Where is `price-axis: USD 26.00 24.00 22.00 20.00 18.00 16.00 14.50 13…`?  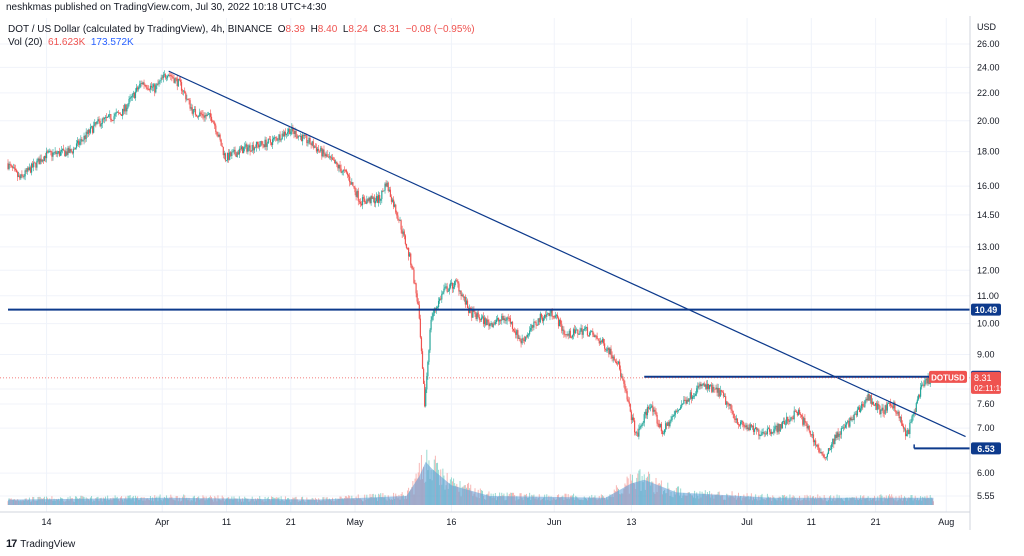 price-axis: USD 26.00 24.00 22.00 20.00 18.00 16.00 14.50 13… is located at coordinates (987, 273).